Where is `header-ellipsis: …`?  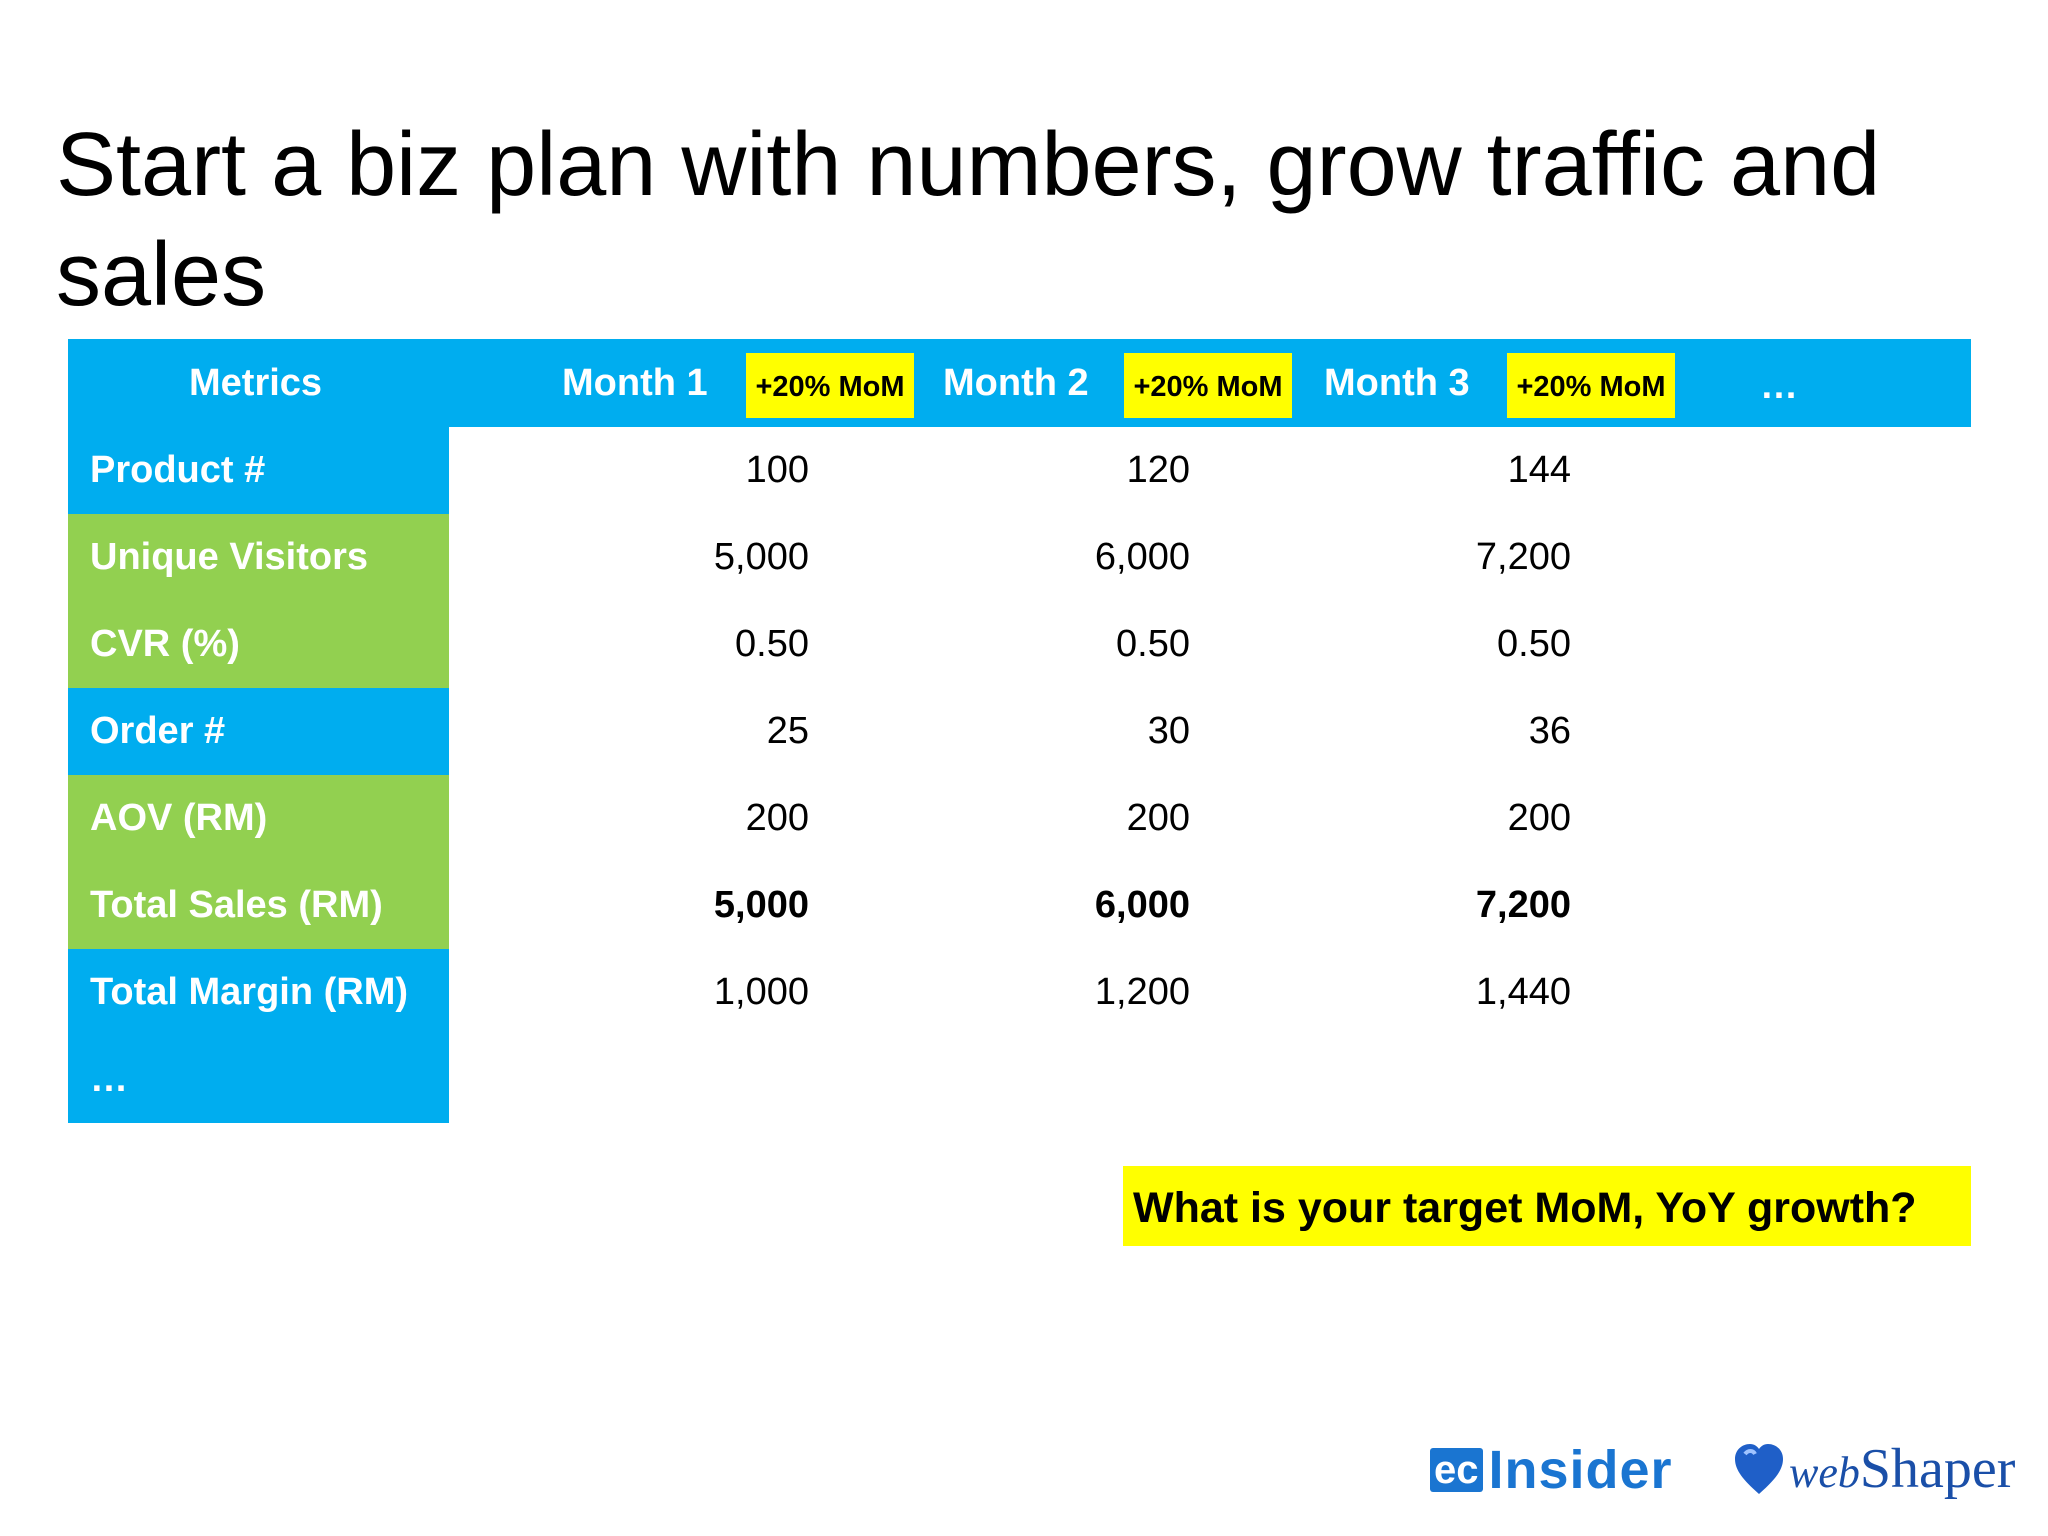
header-ellipsis: … is located at coordinates (1779, 386).